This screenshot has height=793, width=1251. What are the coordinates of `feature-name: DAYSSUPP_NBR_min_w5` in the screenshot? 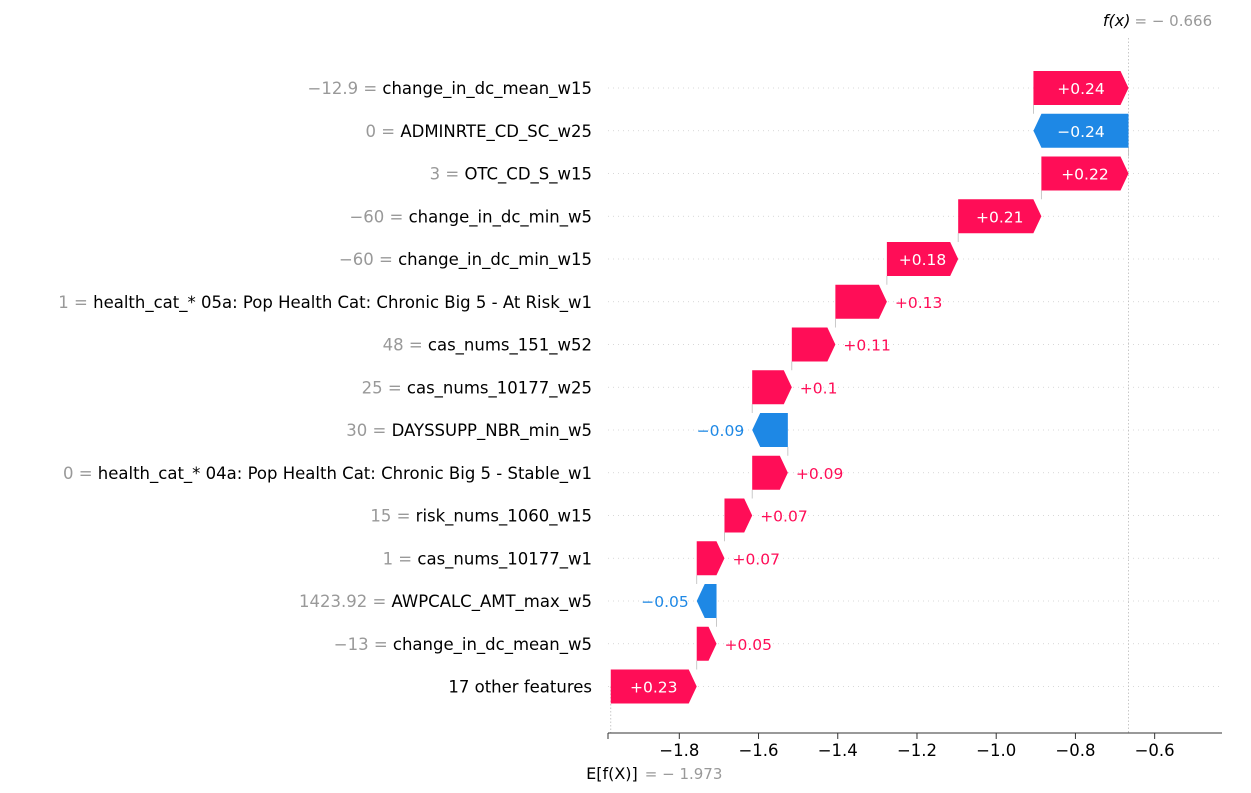 It's located at (492, 431).